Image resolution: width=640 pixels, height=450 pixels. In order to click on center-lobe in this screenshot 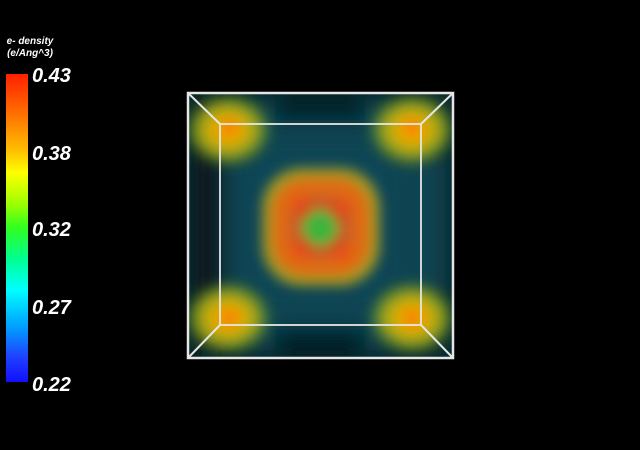, I will do `click(321, 227)`.